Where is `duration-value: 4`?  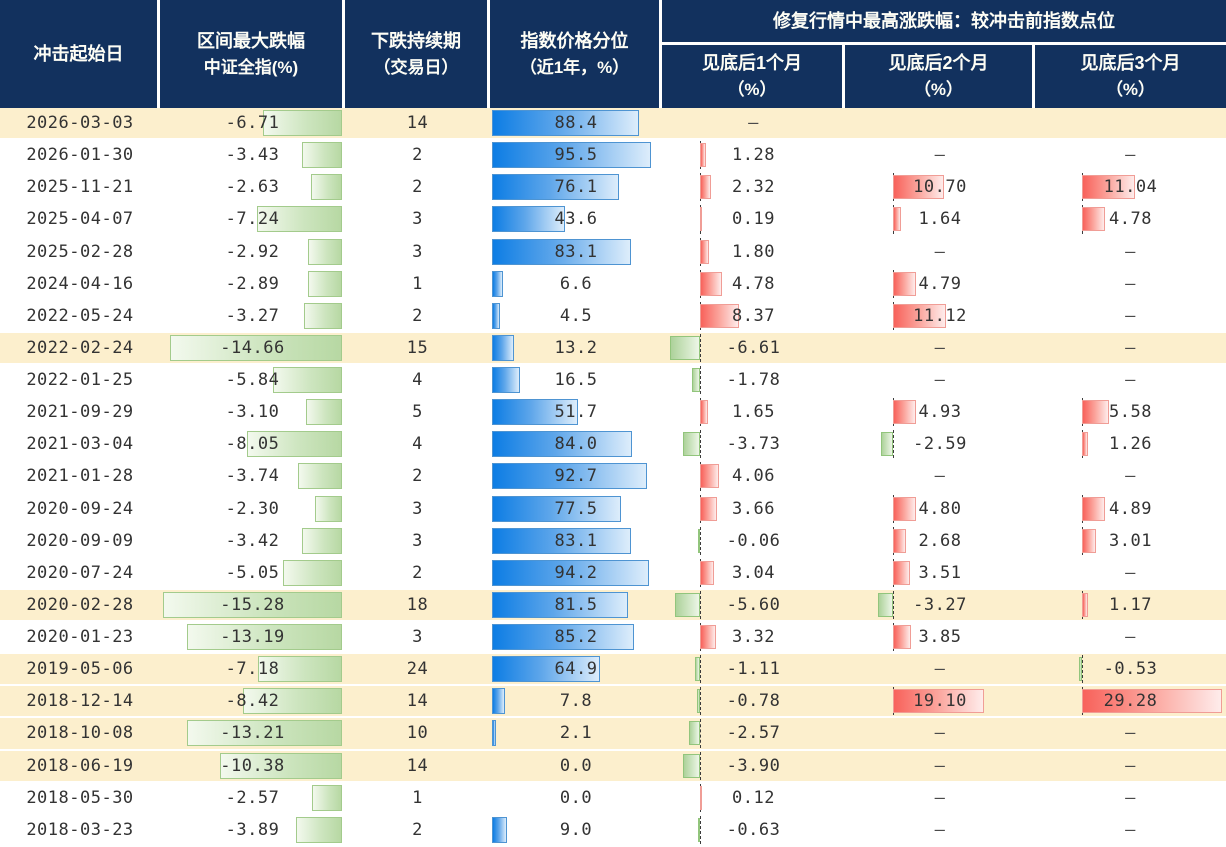 duration-value: 4 is located at coordinates (417, 444).